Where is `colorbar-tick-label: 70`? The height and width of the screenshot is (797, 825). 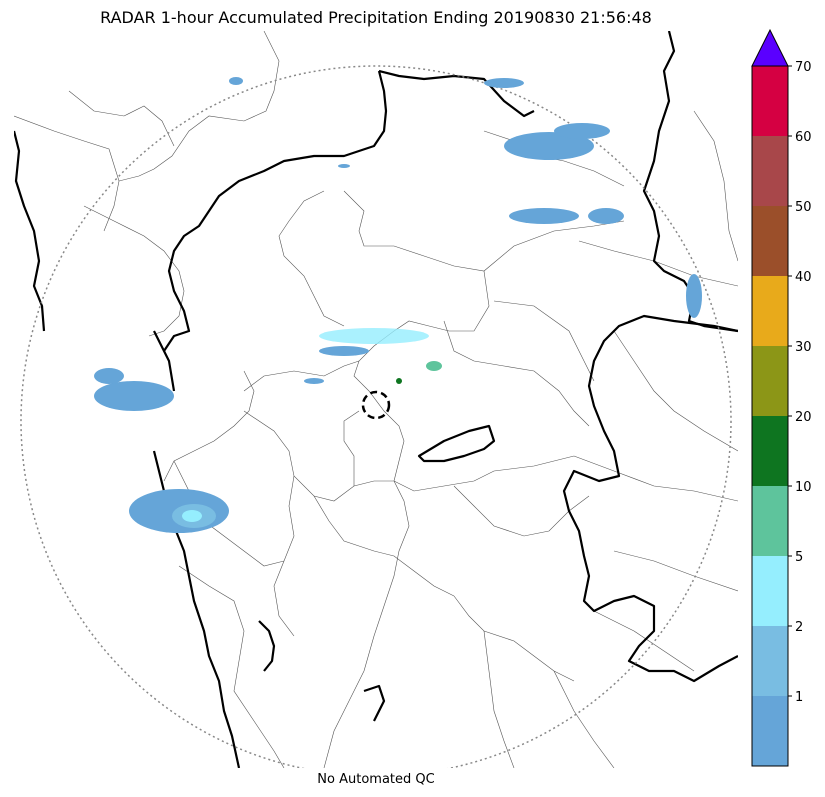
colorbar-tick-label: 70 is located at coordinates (803, 67).